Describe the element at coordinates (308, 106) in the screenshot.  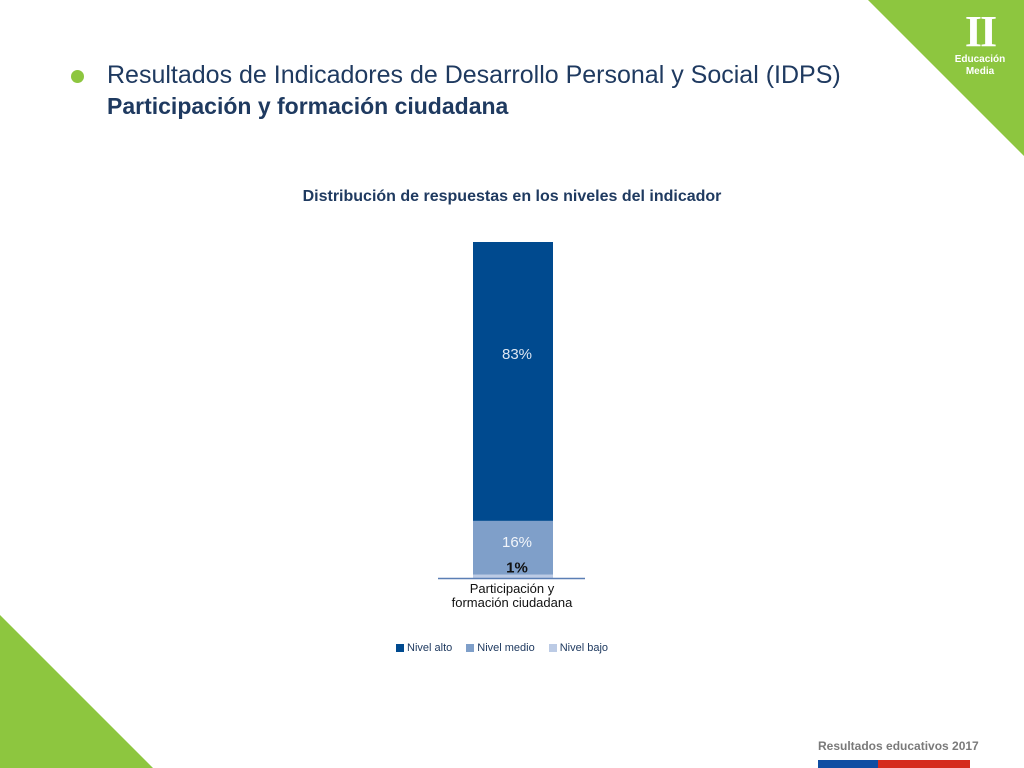
I see `page-subtitle: Participación y formación ciudadana` at that location.